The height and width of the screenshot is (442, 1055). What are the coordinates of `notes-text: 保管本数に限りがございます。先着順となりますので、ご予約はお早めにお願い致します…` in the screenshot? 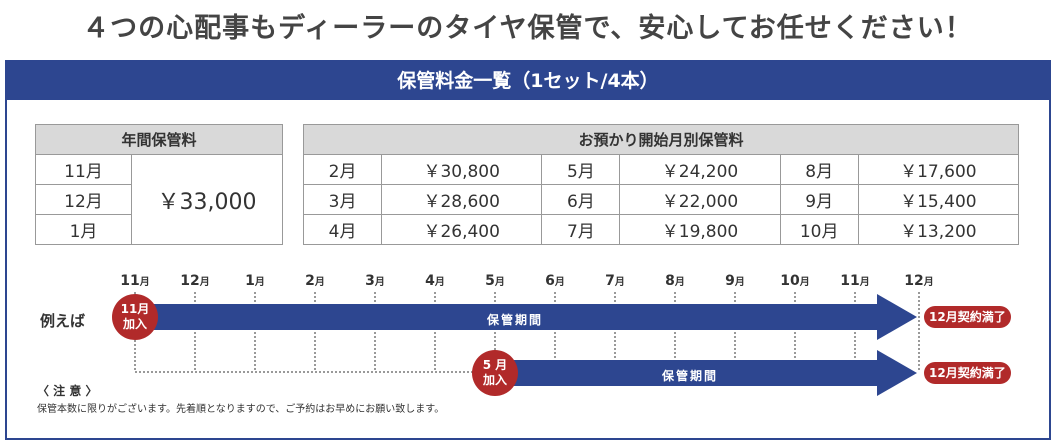 It's located at (241, 409).